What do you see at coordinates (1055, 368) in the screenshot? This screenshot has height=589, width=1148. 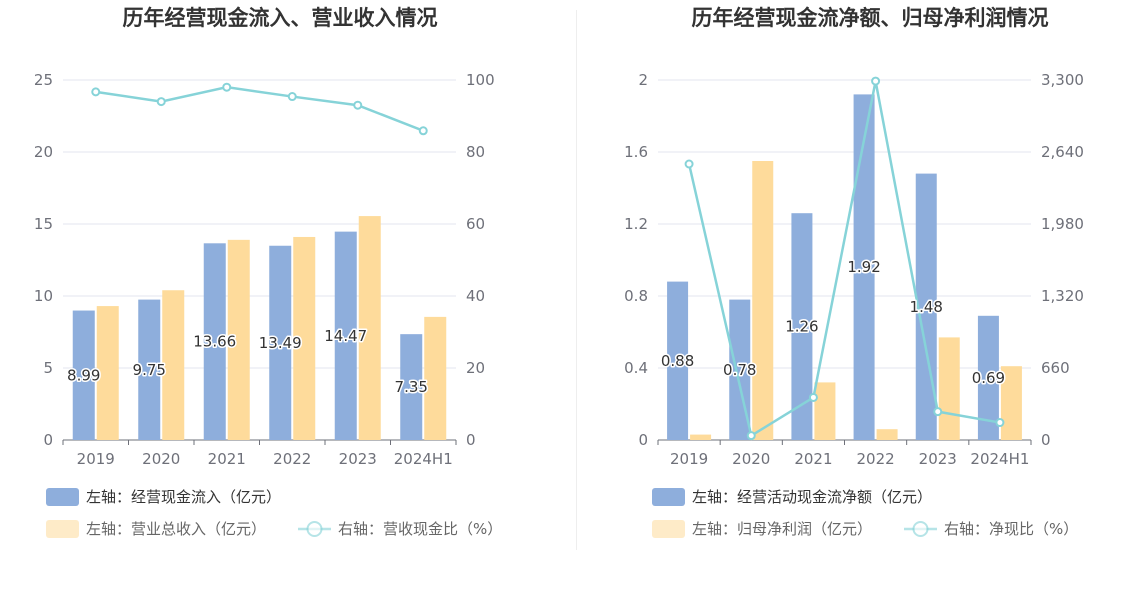 I see `right-axis-tick-label: 660` at bounding box center [1055, 368].